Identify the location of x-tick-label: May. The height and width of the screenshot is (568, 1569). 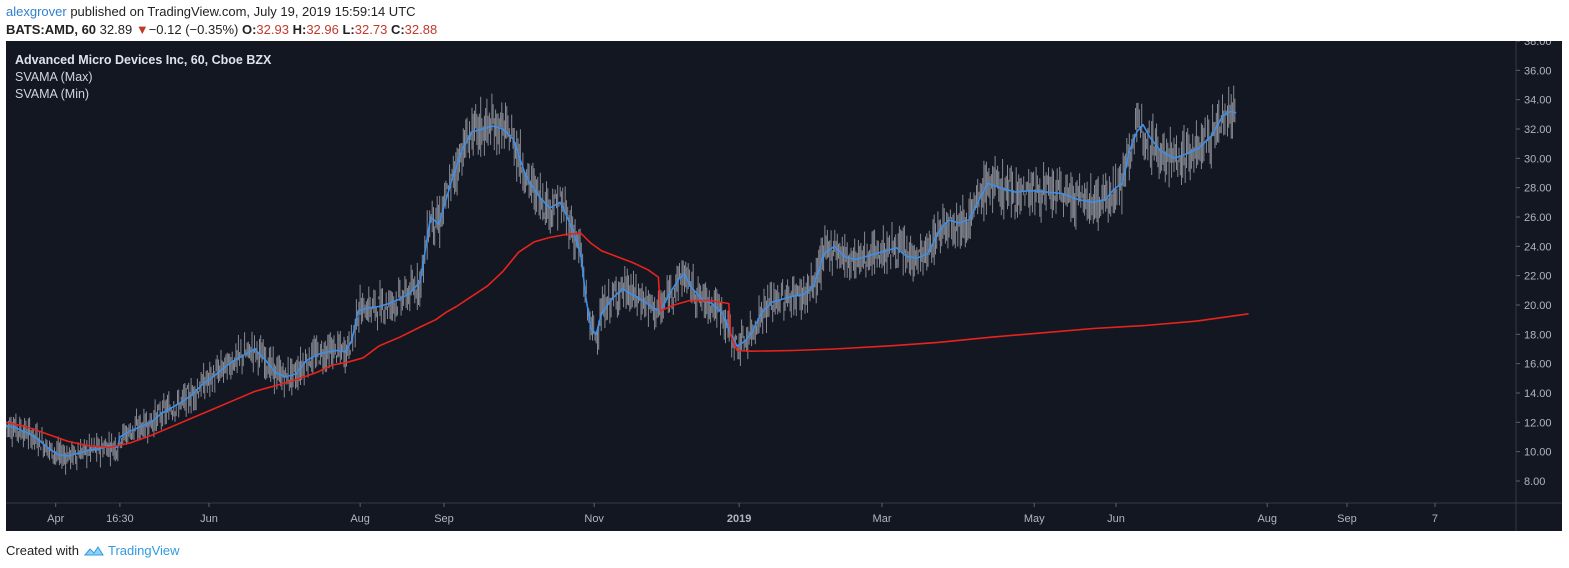
(1034, 519).